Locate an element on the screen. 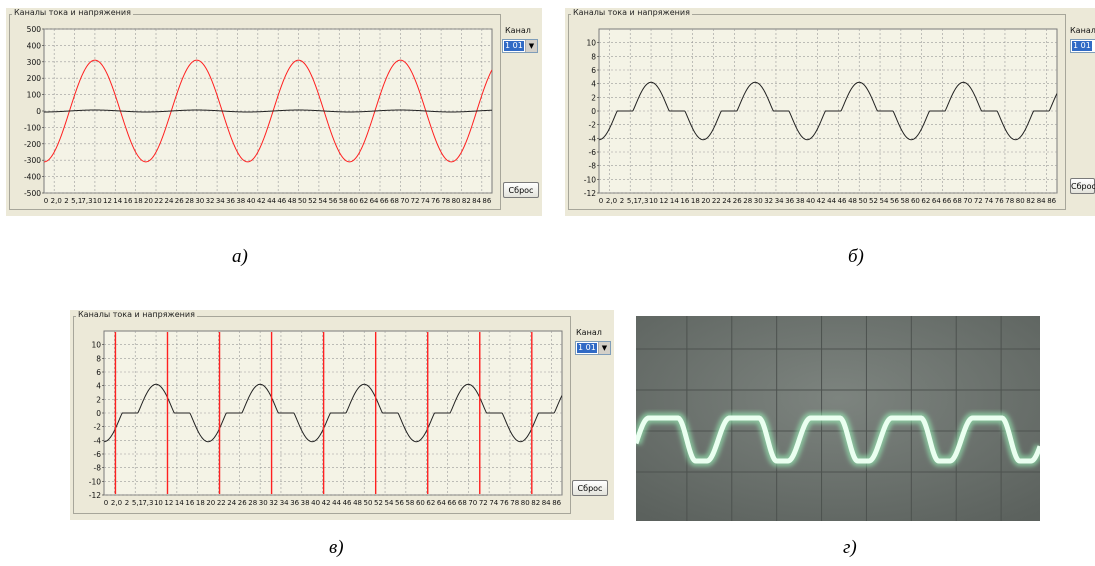 The image size is (1095, 566). x-tick-label: 62 is located at coordinates (430, 503).